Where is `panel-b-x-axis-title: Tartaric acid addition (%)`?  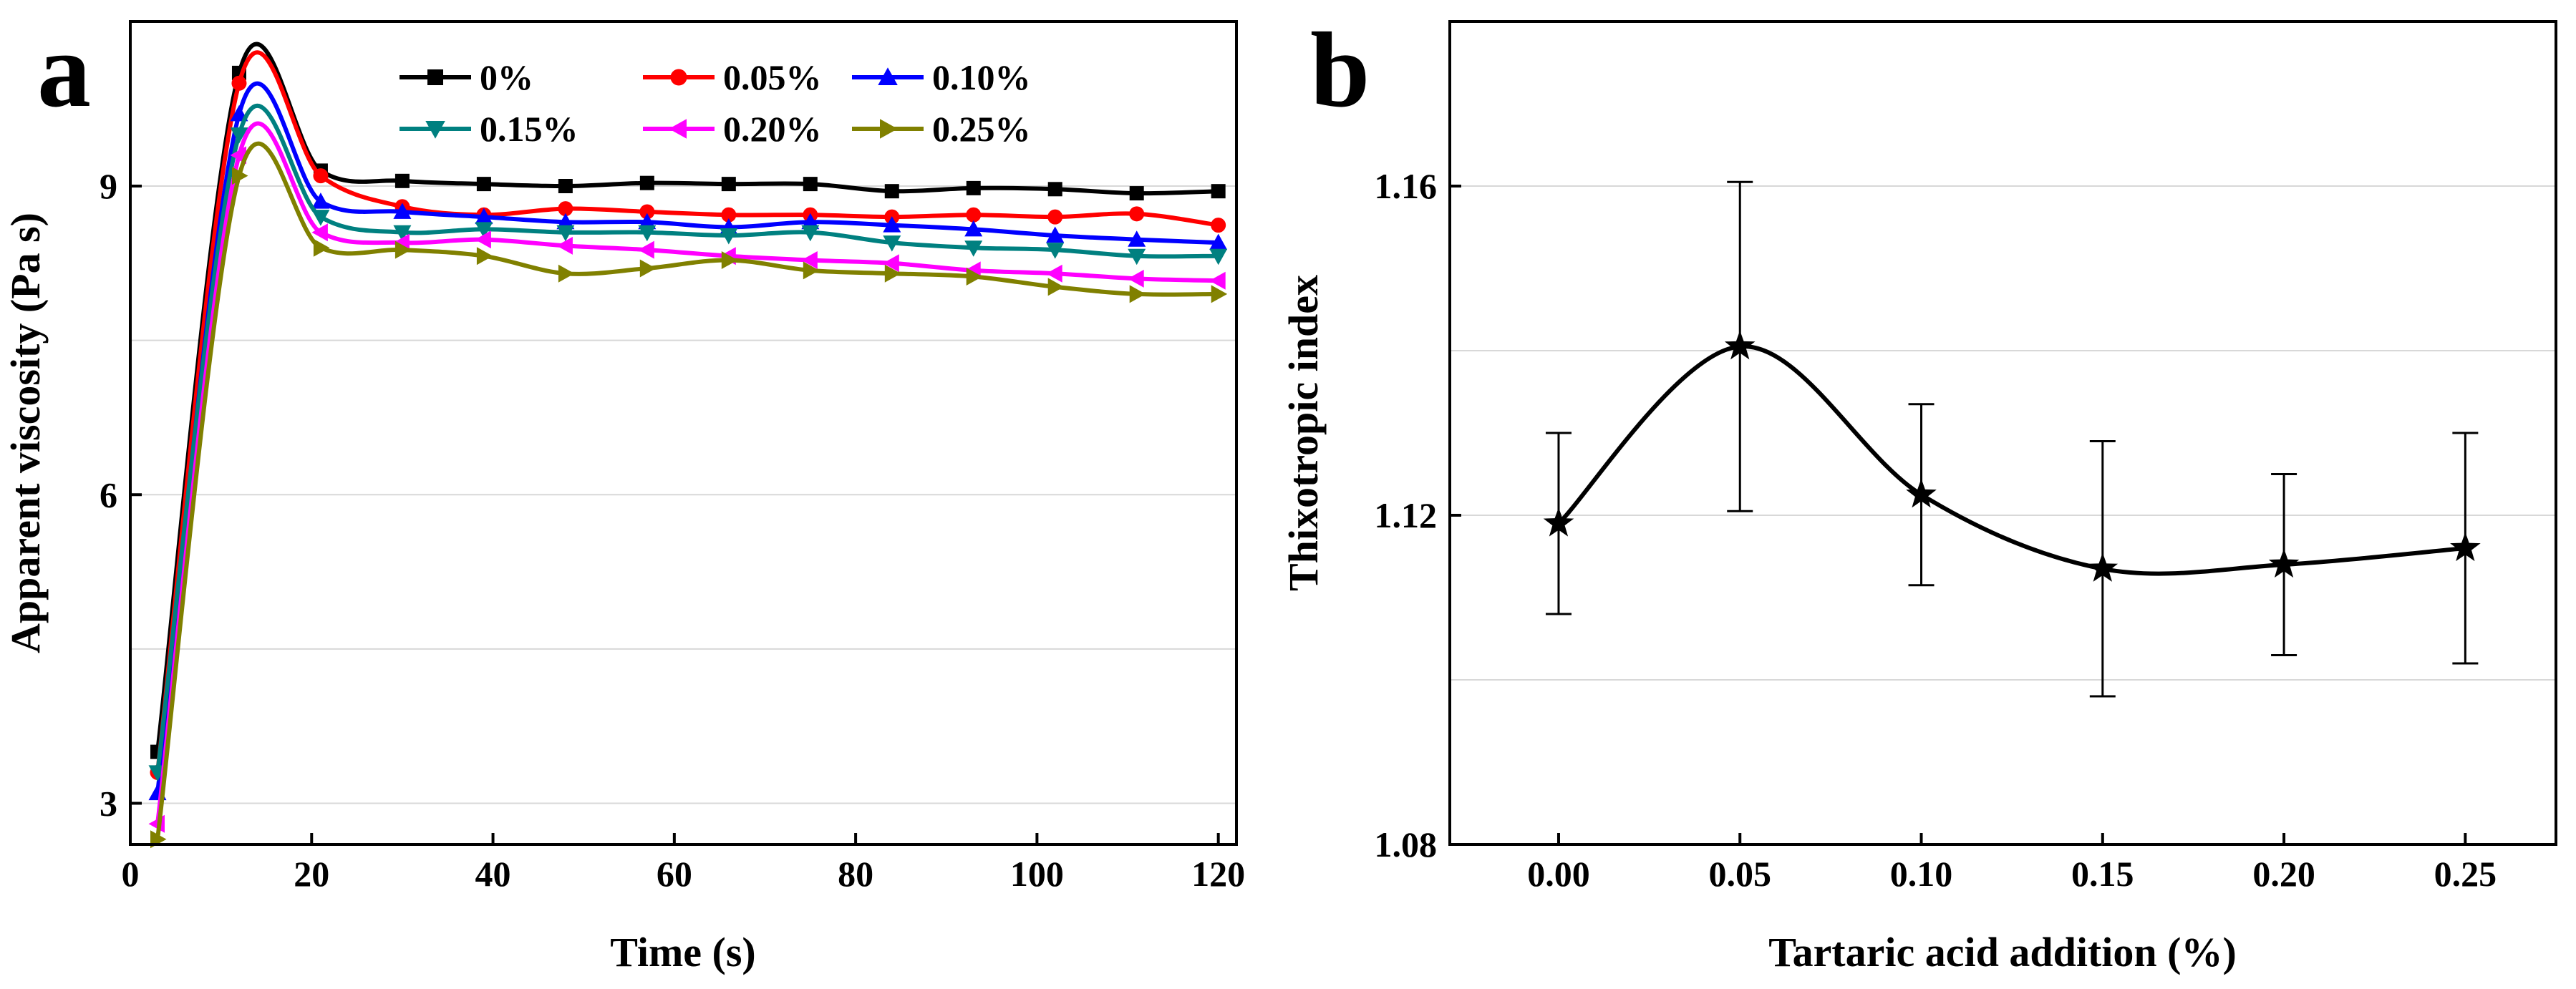
panel-b-x-axis-title: Tartaric acid addition (%) is located at coordinates (2003, 952).